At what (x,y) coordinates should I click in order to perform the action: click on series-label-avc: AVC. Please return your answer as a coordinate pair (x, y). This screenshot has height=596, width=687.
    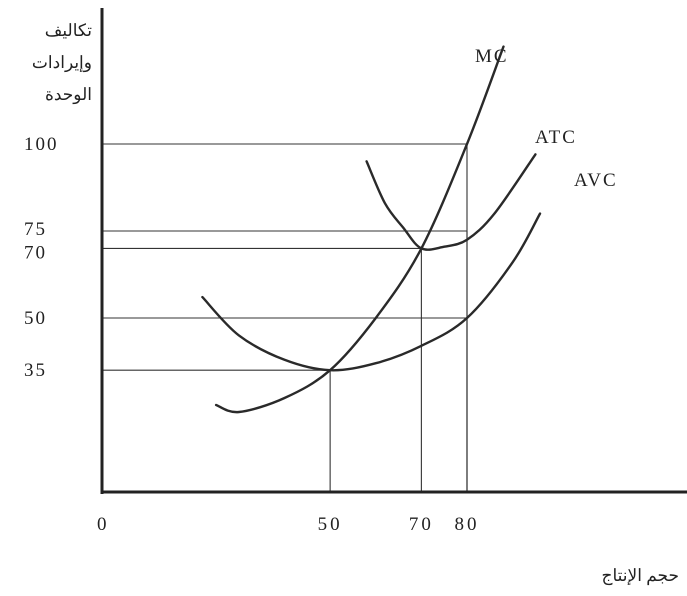
    Looking at the image, I should click on (596, 180).